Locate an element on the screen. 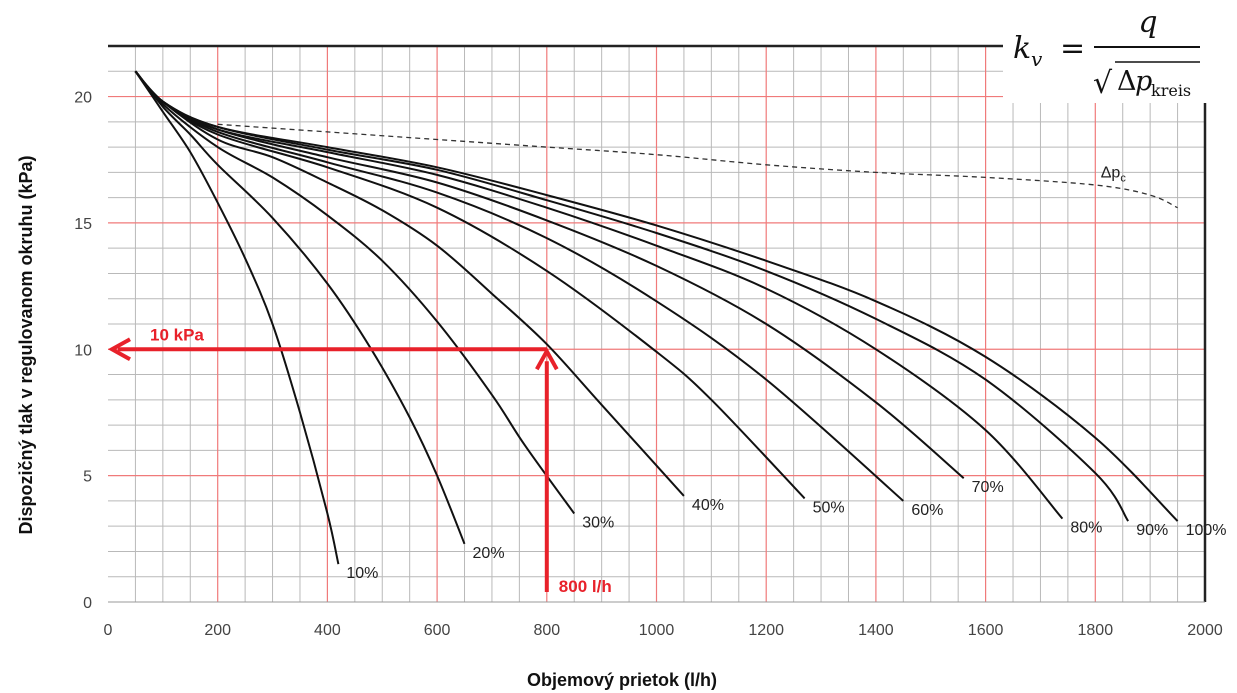 The width and height of the screenshot is (1237, 693). formula-equals: = is located at coordinates (1072, 48).